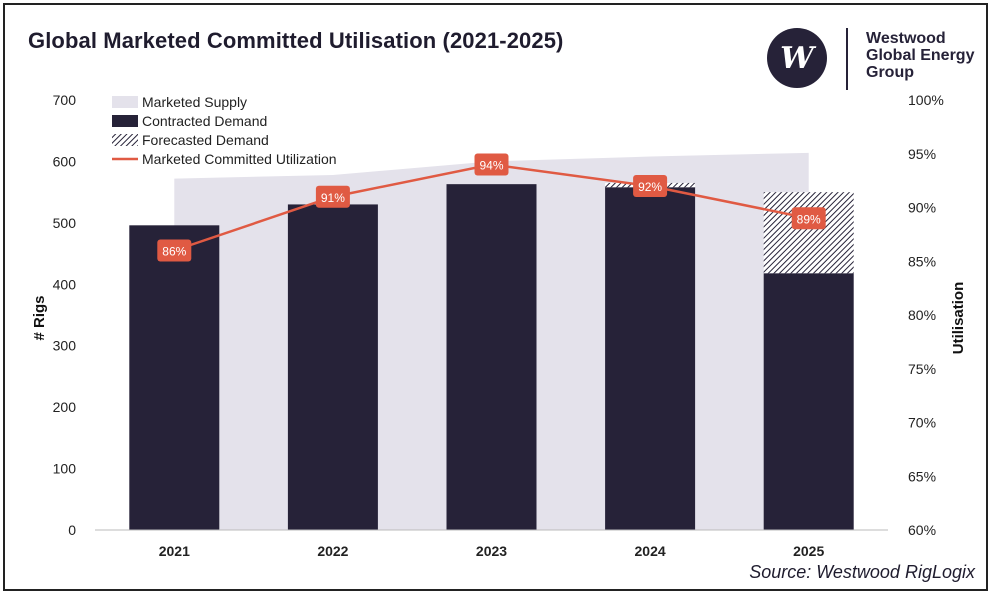 Image resolution: width=997 pixels, height=600 pixels. Describe the element at coordinates (922, 530) in the screenshot. I see `y2-tick-label: 60%` at that location.